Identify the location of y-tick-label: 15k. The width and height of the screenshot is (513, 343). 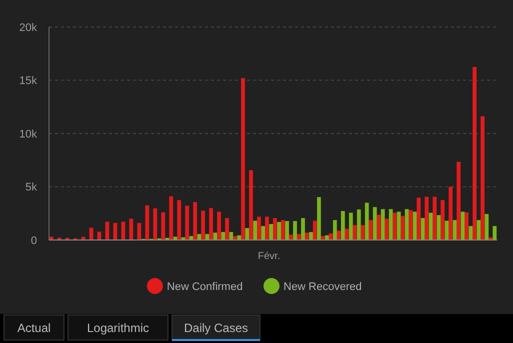
(28, 81).